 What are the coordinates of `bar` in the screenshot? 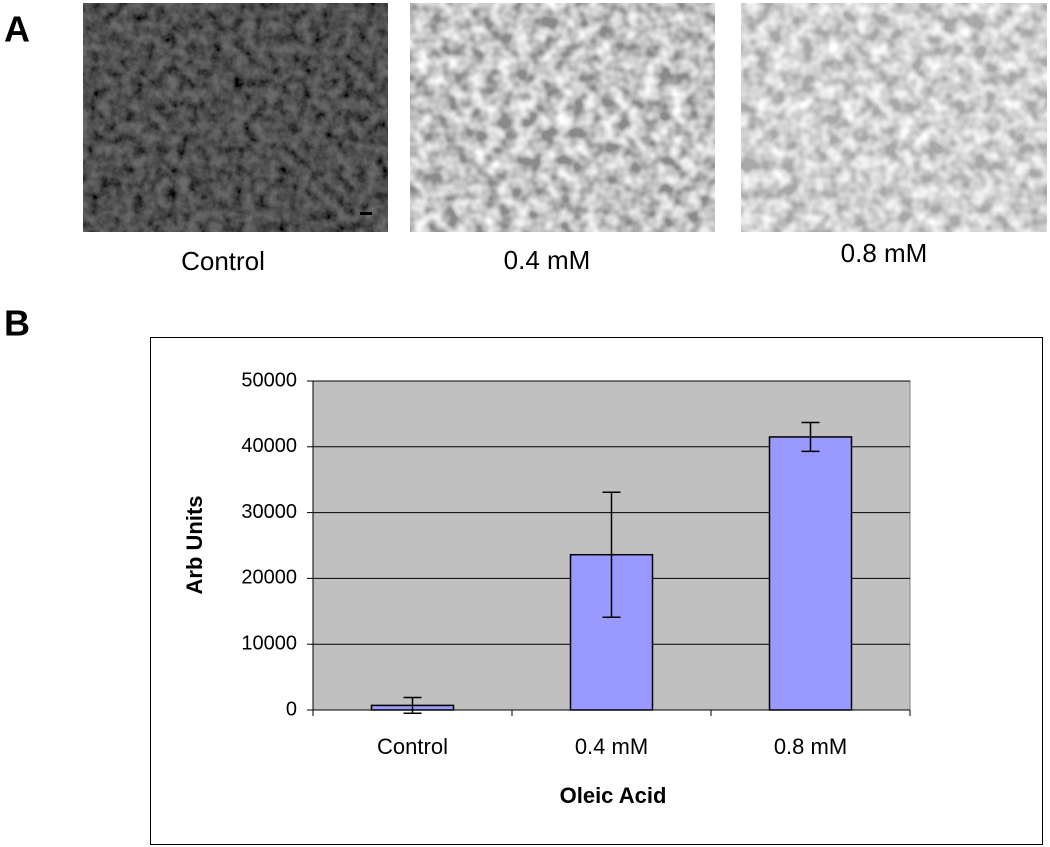 It's located at (810, 573).